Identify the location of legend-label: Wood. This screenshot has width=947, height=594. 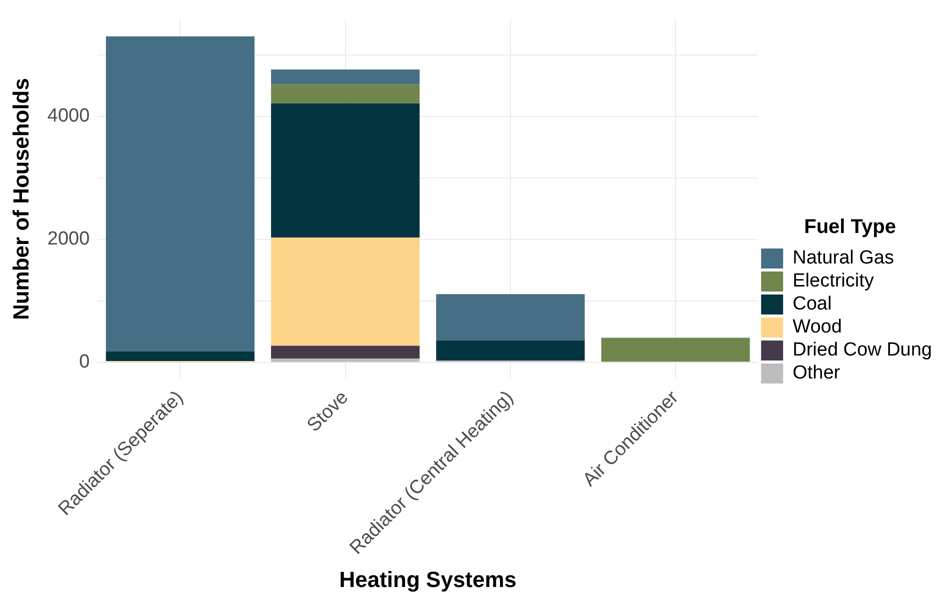
(817, 327).